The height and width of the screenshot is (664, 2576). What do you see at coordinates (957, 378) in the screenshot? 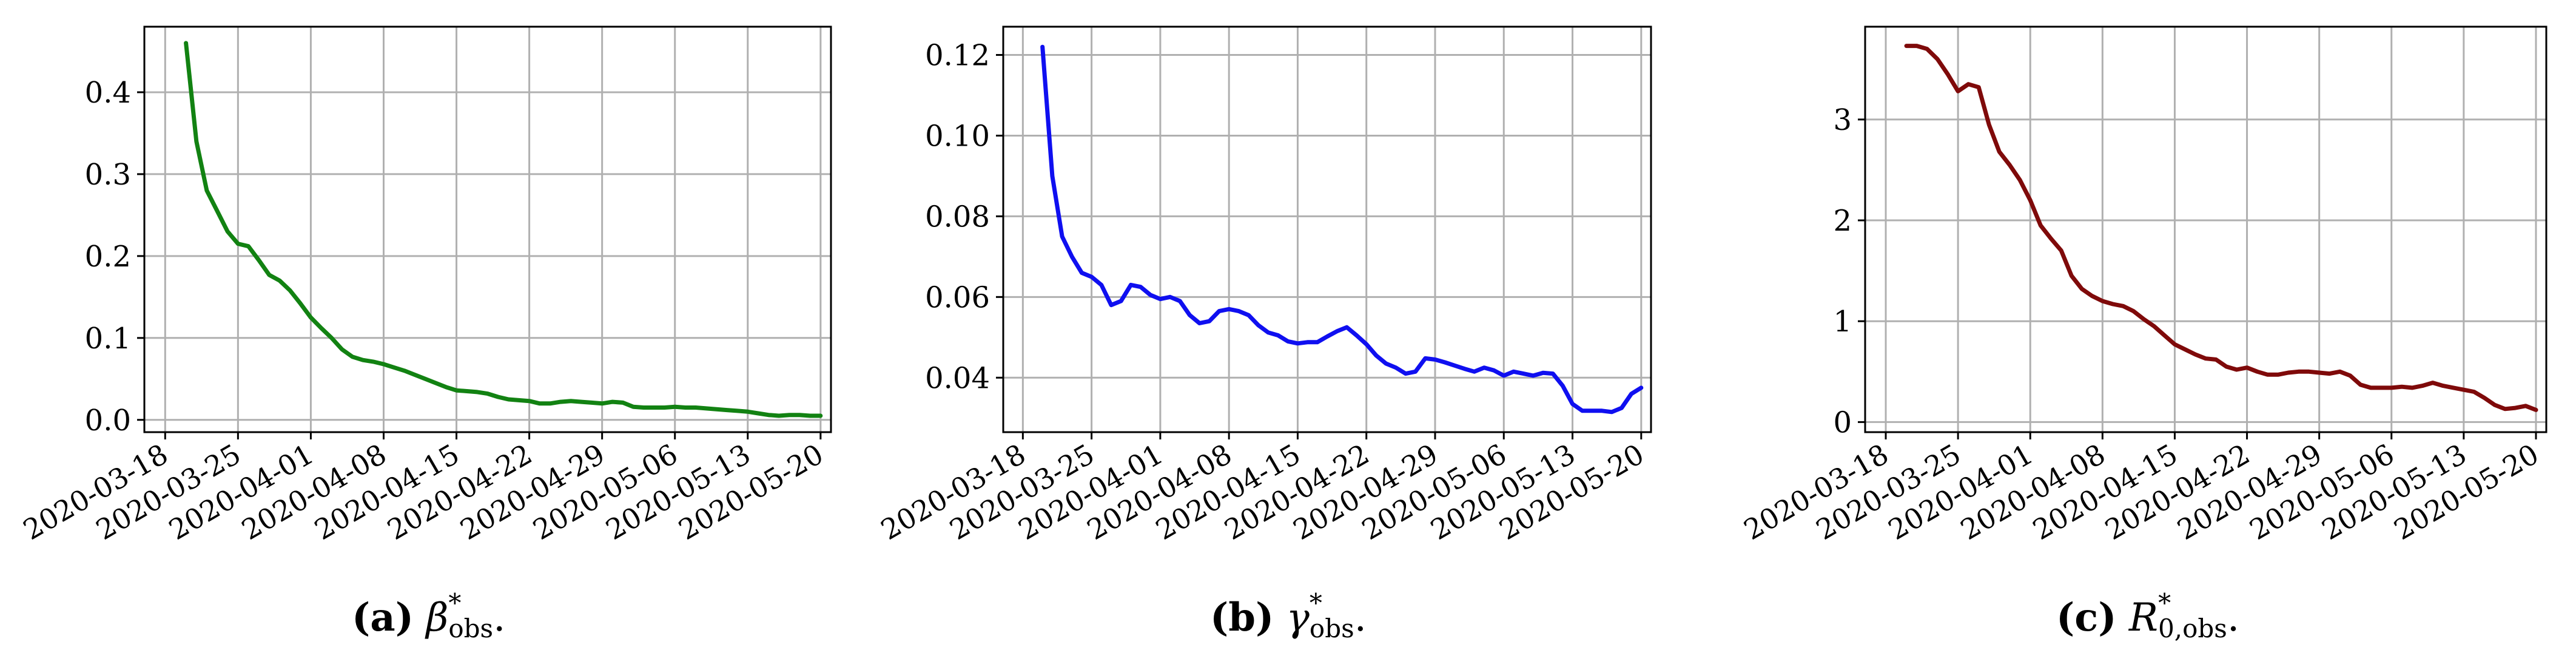
I see `chart-b-y-tick-label: 0.04` at bounding box center [957, 378].